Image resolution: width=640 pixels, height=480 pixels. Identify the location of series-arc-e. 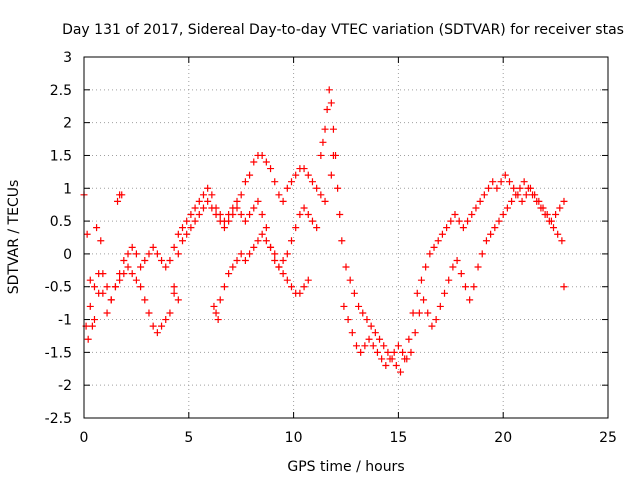
(453, 273).